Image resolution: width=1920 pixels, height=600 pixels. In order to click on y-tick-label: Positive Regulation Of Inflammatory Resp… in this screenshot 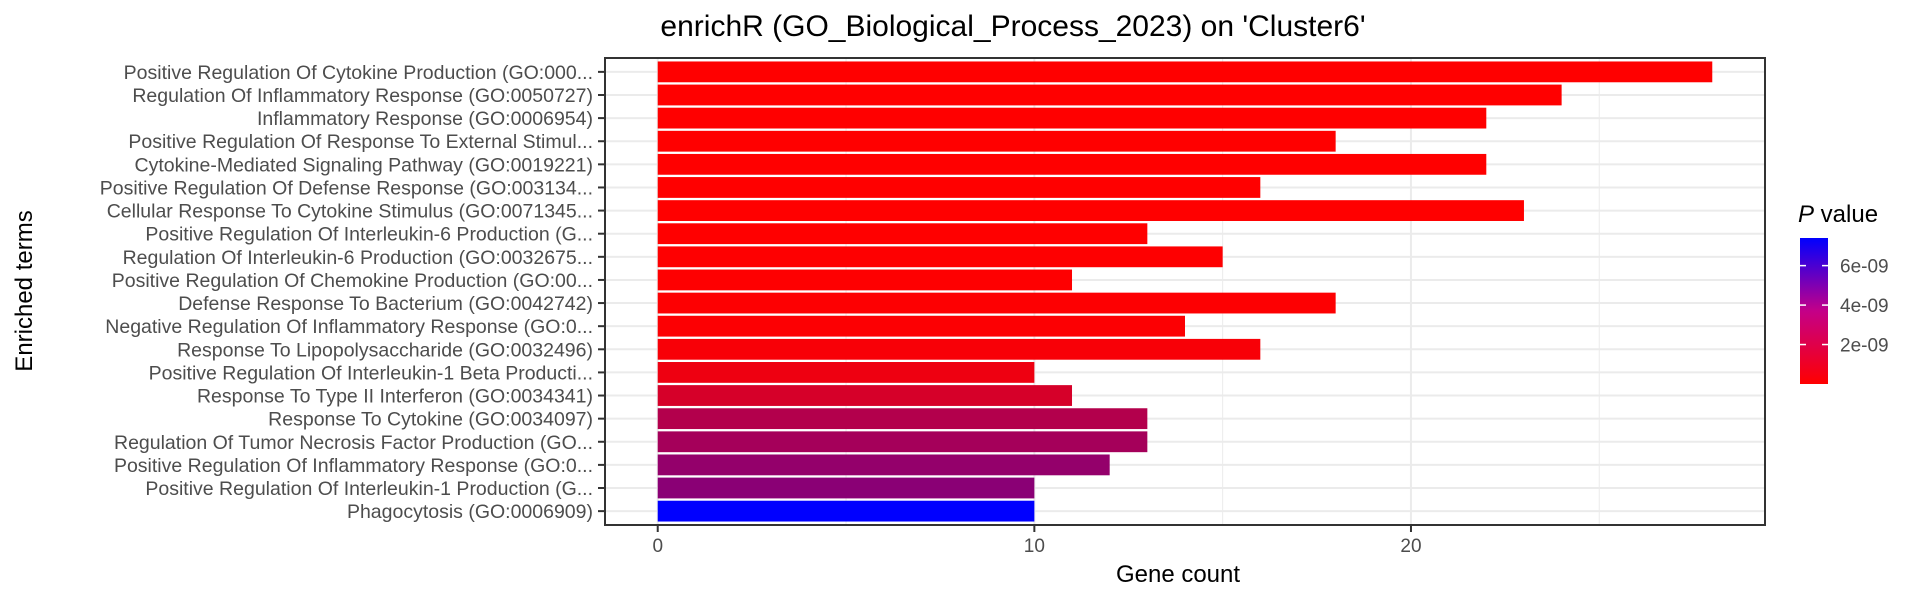, I will do `click(353, 466)`.